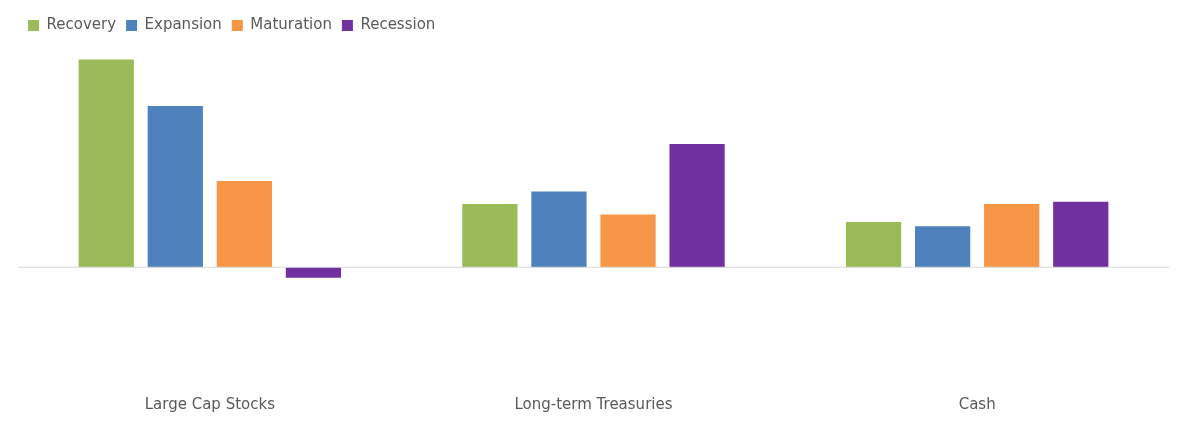 The width and height of the screenshot is (1187, 422). What do you see at coordinates (210, 403) in the screenshot?
I see `x-tick-label: Large Cap Stocks` at bounding box center [210, 403].